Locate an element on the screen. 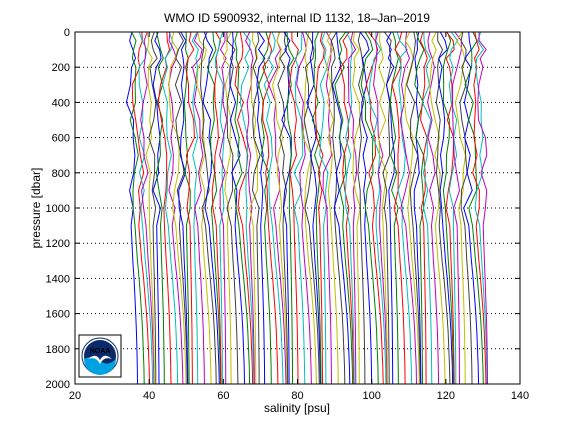 The image size is (576, 432). y-tick-label: 1600 is located at coordinates (58, 315).